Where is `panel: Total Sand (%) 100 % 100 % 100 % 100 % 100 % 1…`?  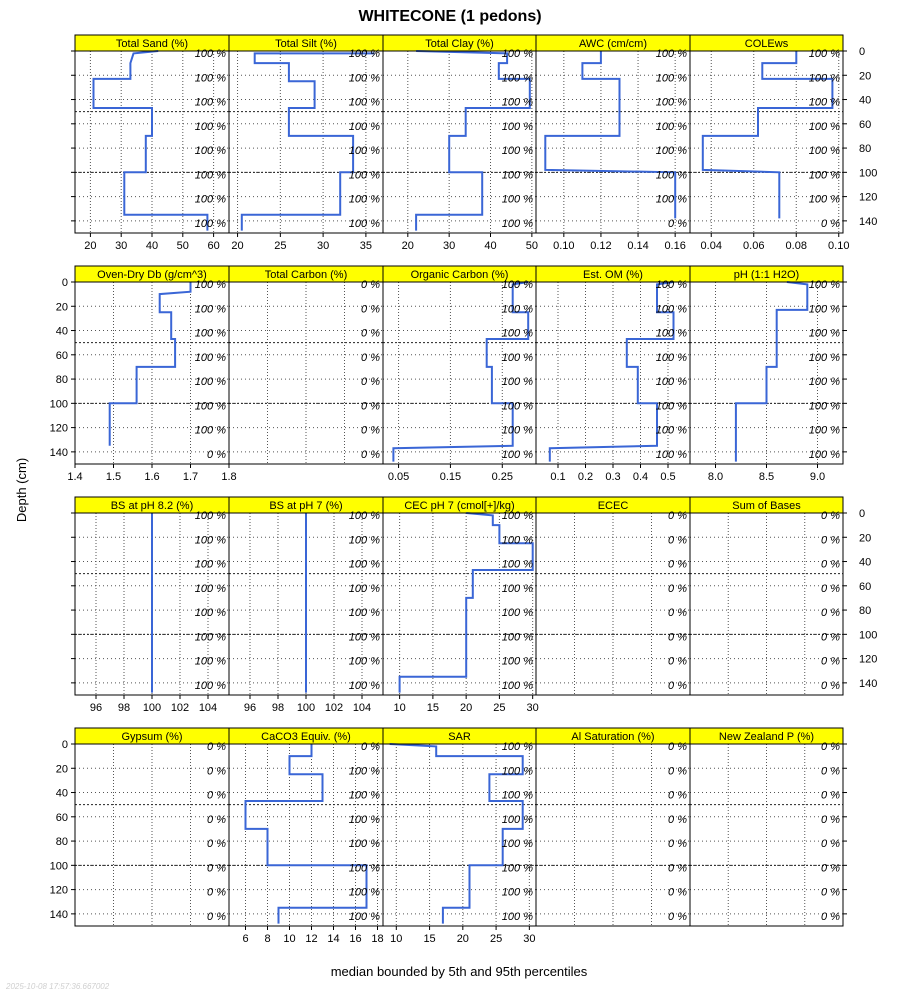 panel: Total Sand (%) 100 % 100 % 100 % 100 % 100 % 1… is located at coordinates (152, 143).